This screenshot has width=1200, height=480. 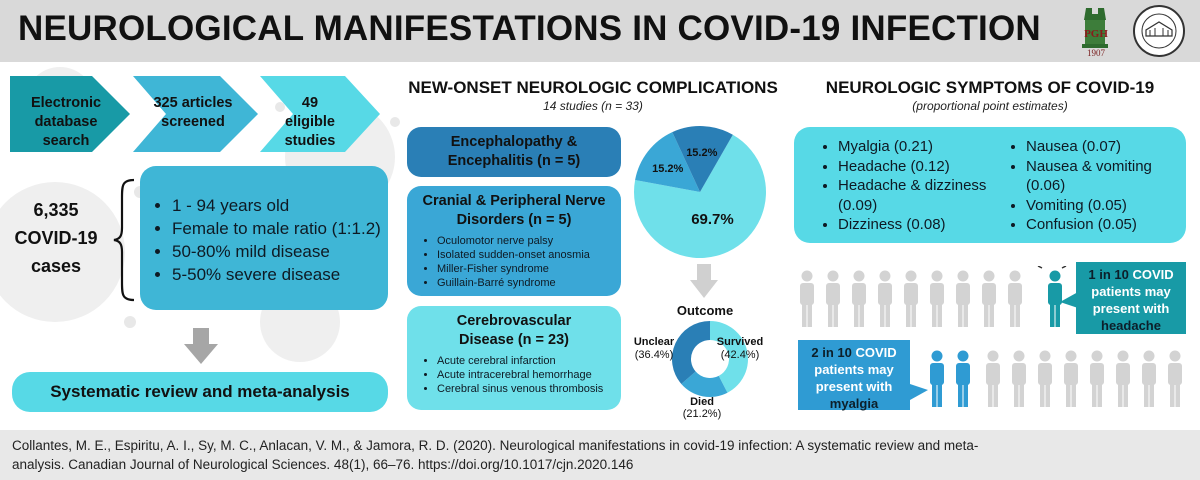 What do you see at coordinates (712, 219) in the screenshot?
I see `pie-label: 69.7%` at bounding box center [712, 219].